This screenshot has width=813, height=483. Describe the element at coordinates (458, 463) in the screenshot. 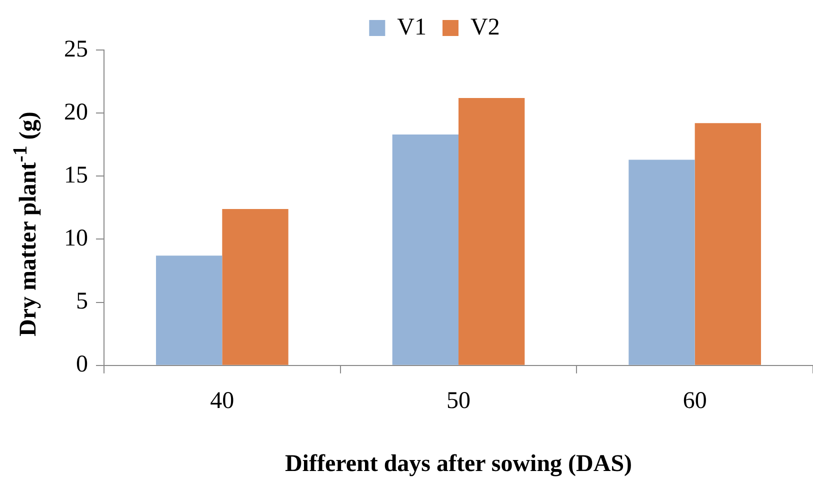

I see `x-axis-title: Different days after sowing (DAS)` at that location.